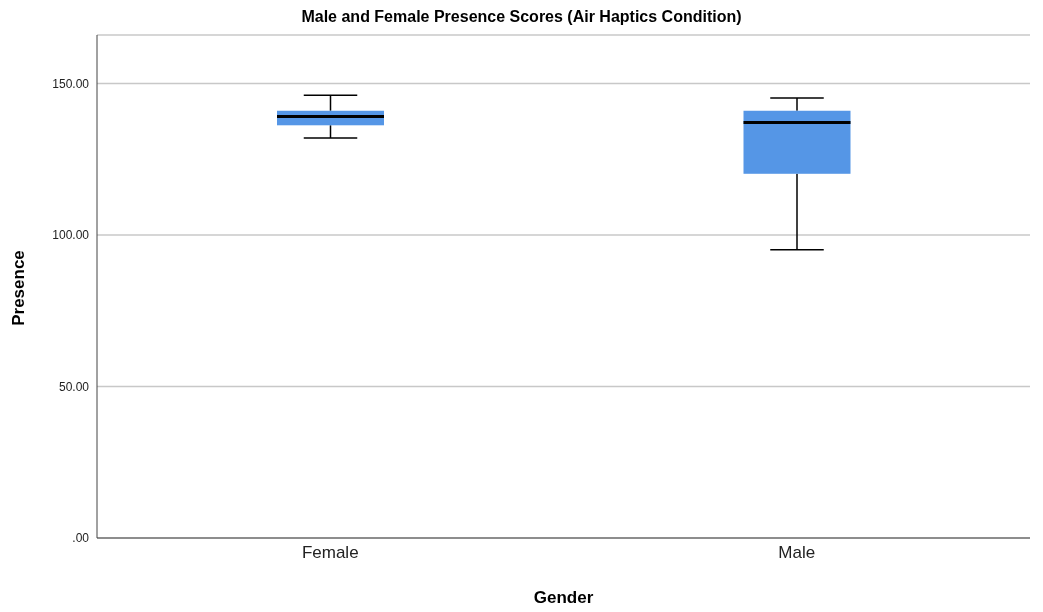 This screenshot has width=1043, height=612. I want to click on x-tick-label: Male, so click(797, 553).